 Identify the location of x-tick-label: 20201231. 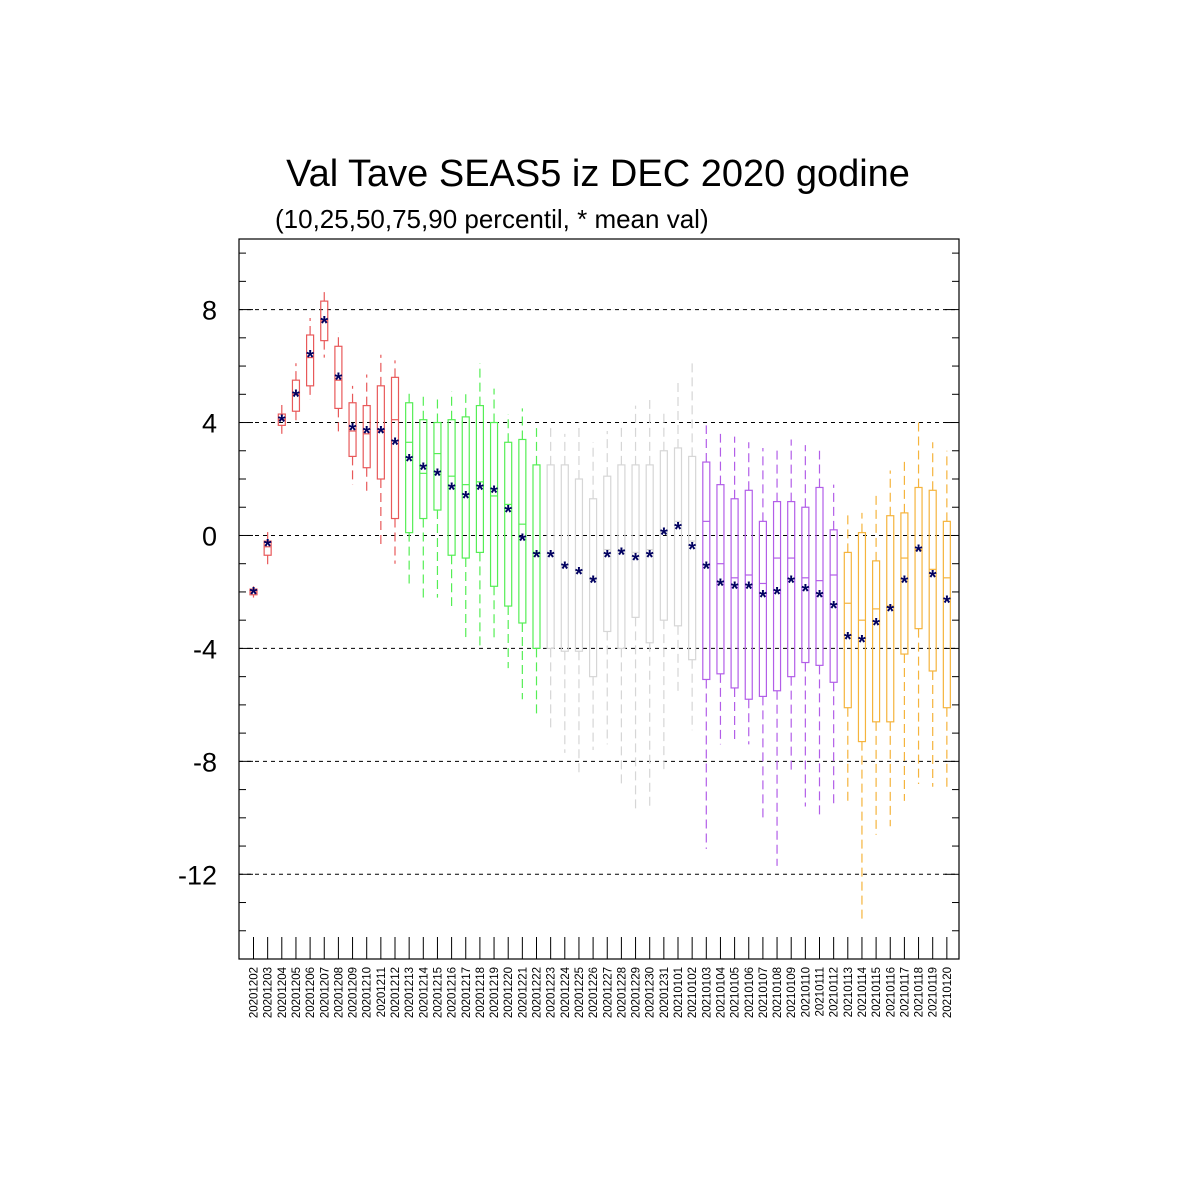
(665, 992).